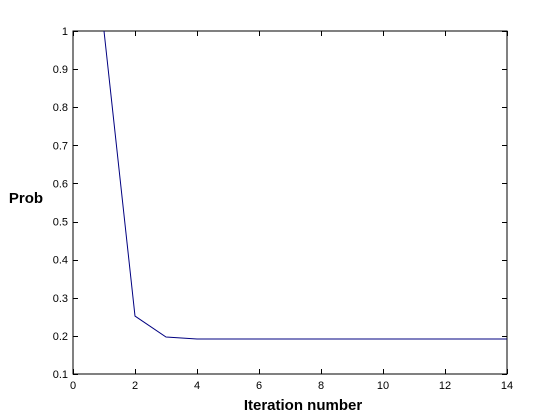  Describe the element at coordinates (60, 184) in the screenshot. I see `y-tick-label: 0.6` at that location.